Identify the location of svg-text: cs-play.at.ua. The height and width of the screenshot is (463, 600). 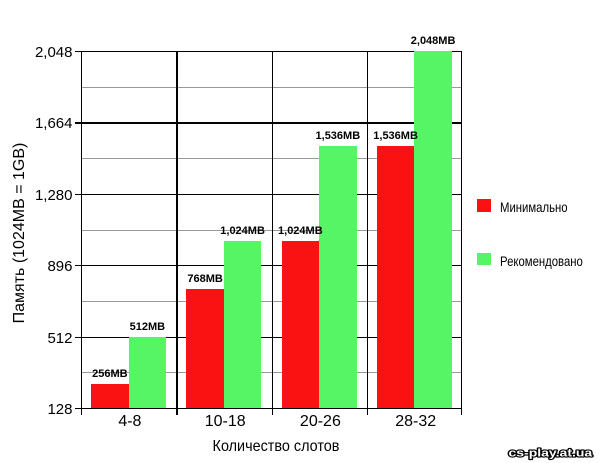
(551, 453).